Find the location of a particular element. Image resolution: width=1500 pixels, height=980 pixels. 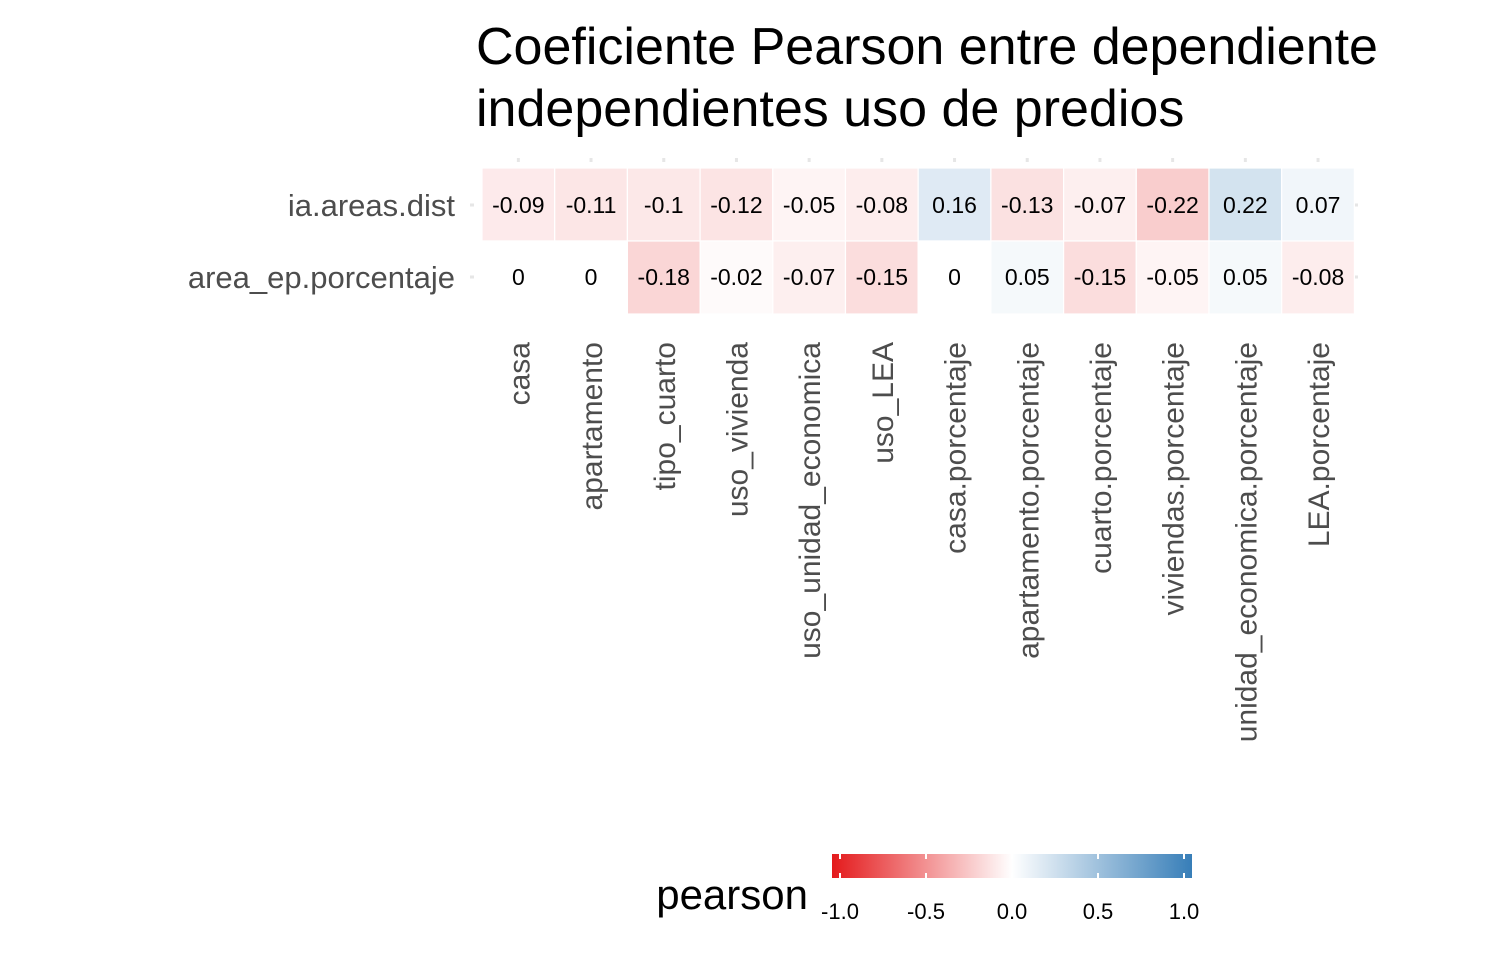

cell-value-label: -0.13 is located at coordinates (1027, 205).